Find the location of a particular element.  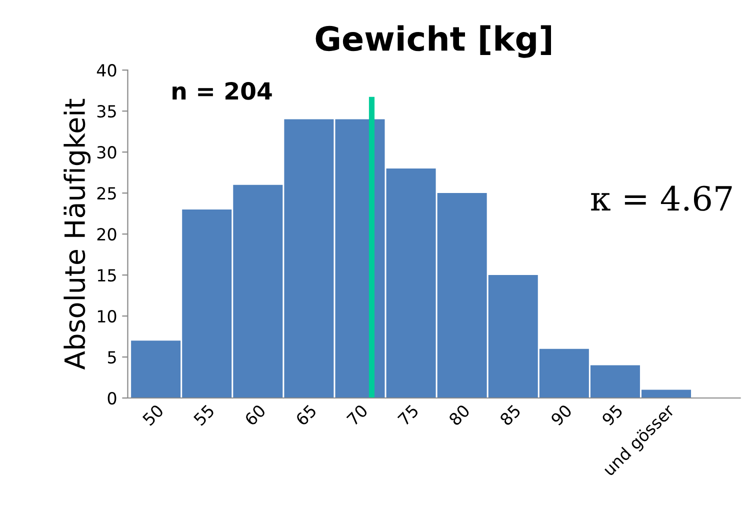

y-tick-label: 10 is located at coordinates (107, 316).